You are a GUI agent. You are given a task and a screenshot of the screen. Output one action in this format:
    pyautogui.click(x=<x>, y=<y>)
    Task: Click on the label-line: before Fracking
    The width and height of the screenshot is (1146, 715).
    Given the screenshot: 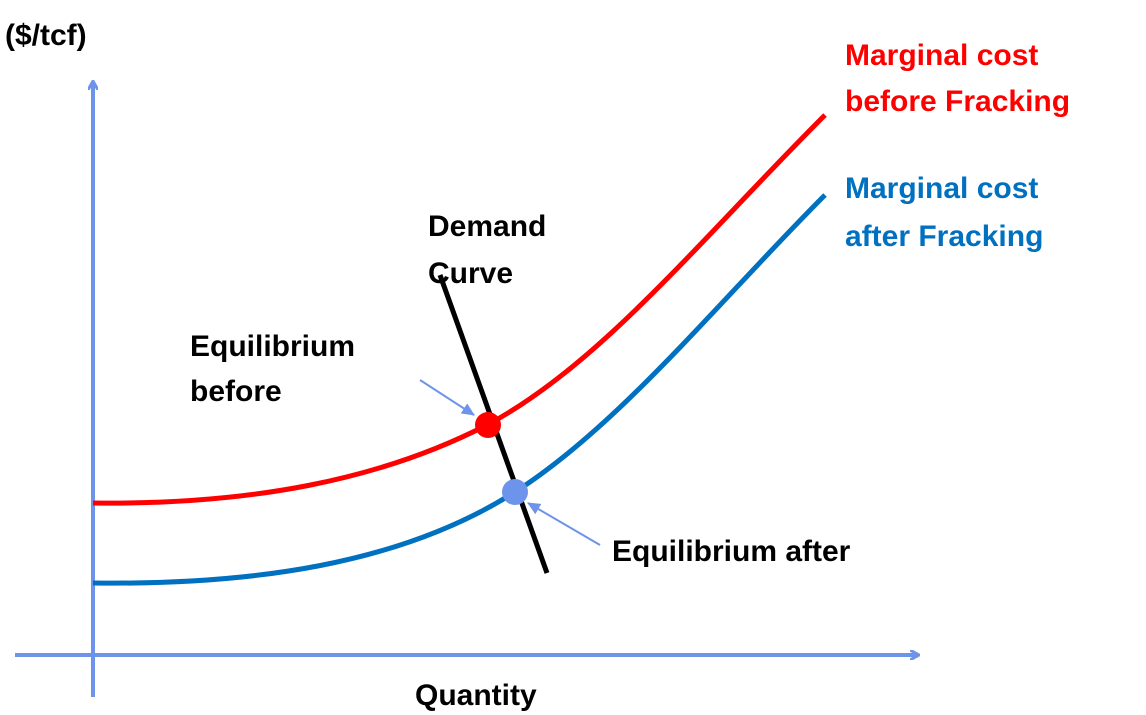 What is the action you would take?
    pyautogui.click(x=957, y=101)
    